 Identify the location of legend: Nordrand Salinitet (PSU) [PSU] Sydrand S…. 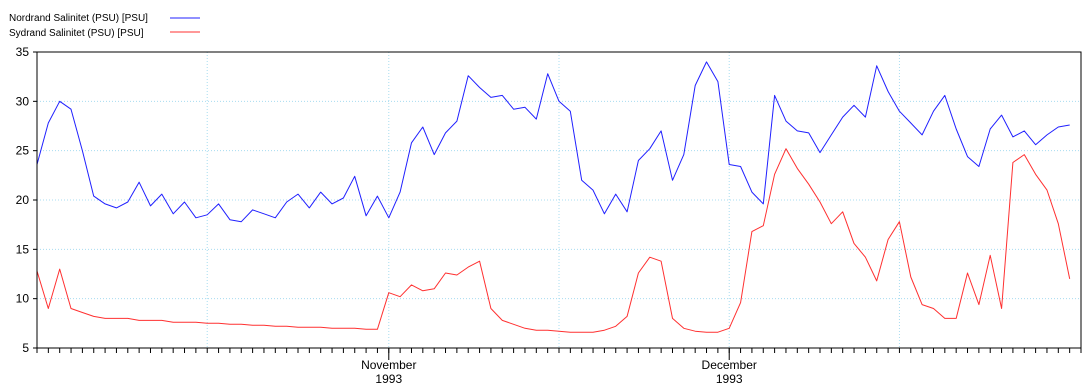
(104, 26).